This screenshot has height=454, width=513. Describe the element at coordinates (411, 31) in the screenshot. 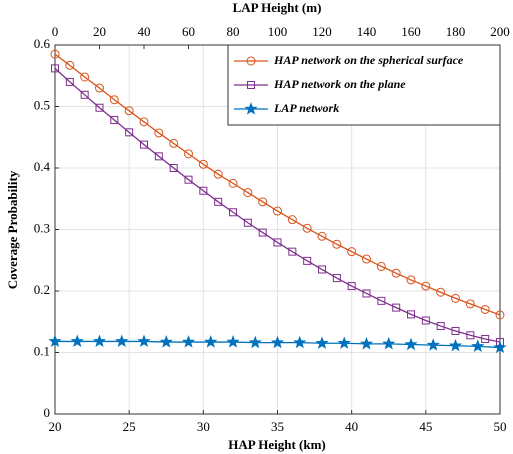

I see `x2-tick-label: 160` at that location.